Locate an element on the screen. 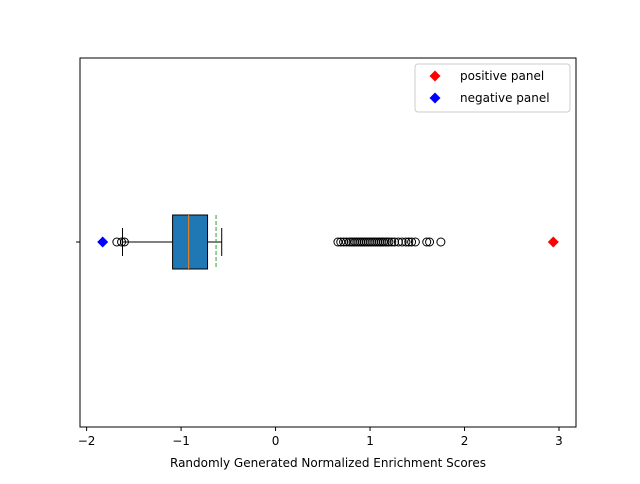 The height and width of the screenshot is (484, 640). plot-area is located at coordinates (328, 242).